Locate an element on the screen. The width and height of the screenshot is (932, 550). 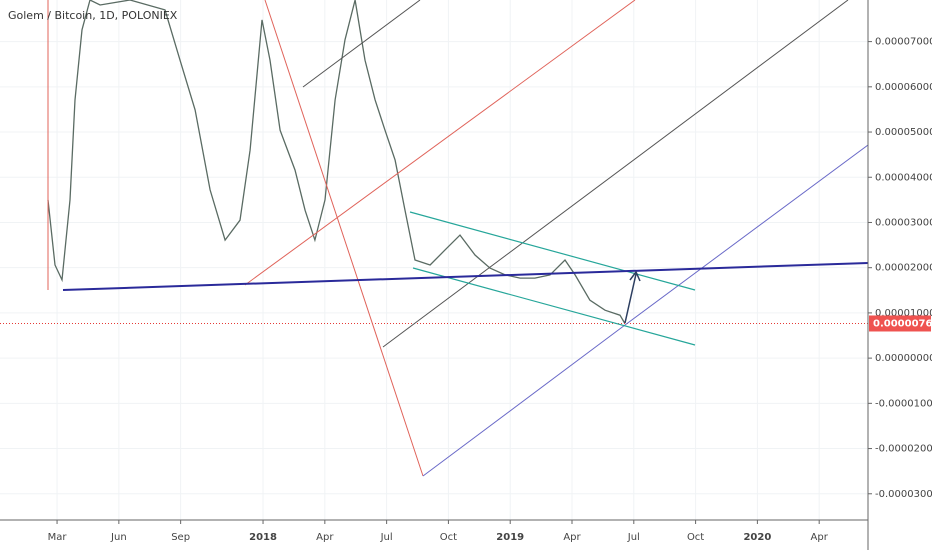
y-tick-label: 0.00007000 is located at coordinates (903, 42).